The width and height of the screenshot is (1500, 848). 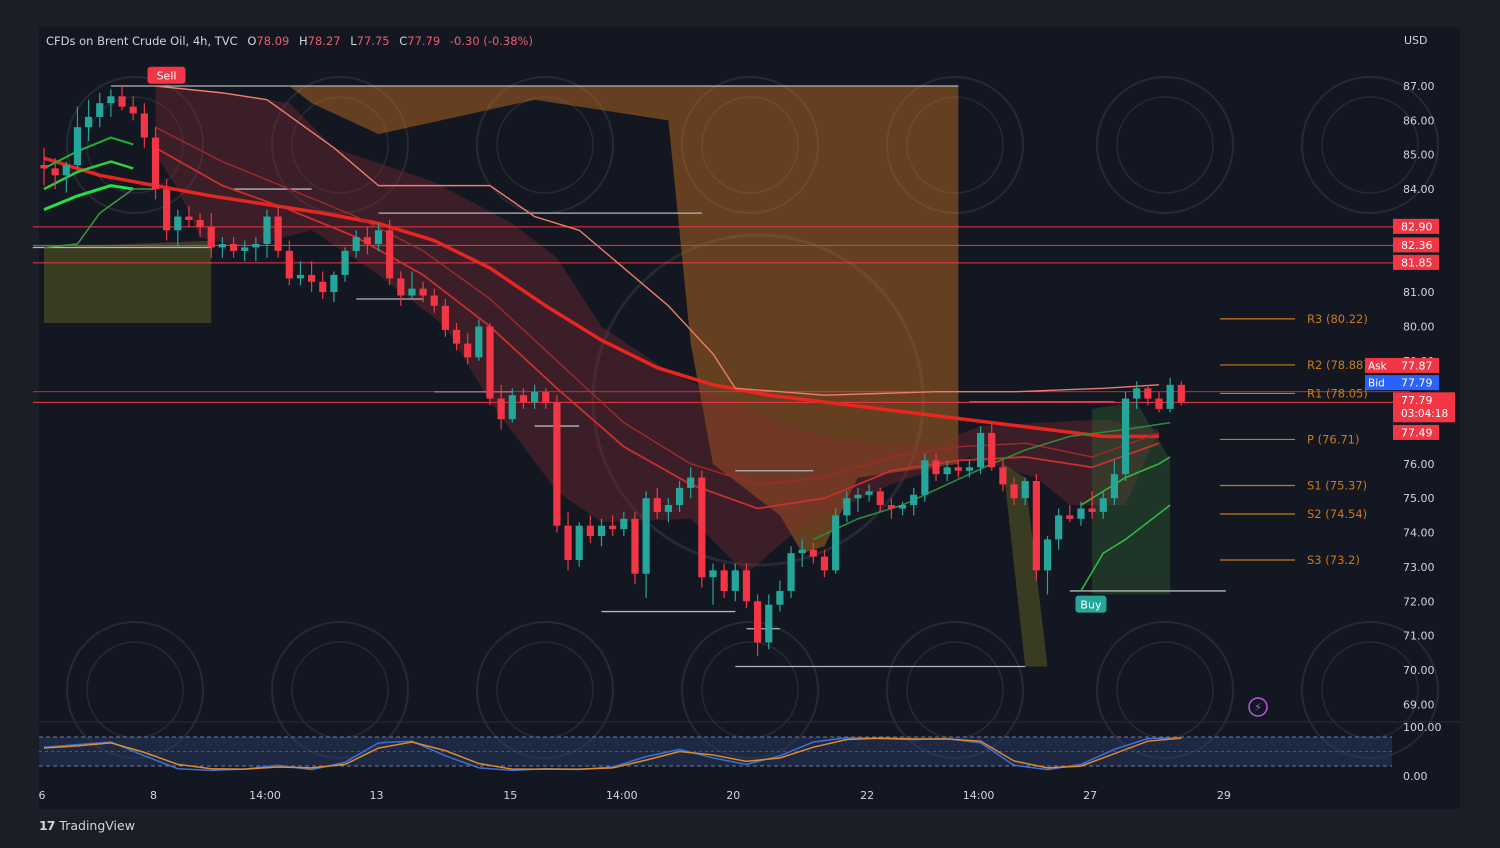 What do you see at coordinates (87, 825) in the screenshot?
I see `tradingview-logo: 17 TradingView` at bounding box center [87, 825].